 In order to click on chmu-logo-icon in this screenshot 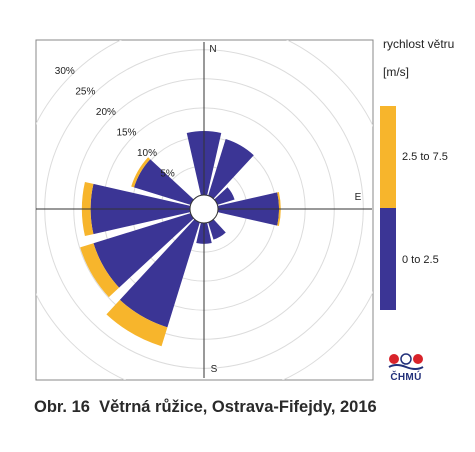, I will do `click(406, 361)`.